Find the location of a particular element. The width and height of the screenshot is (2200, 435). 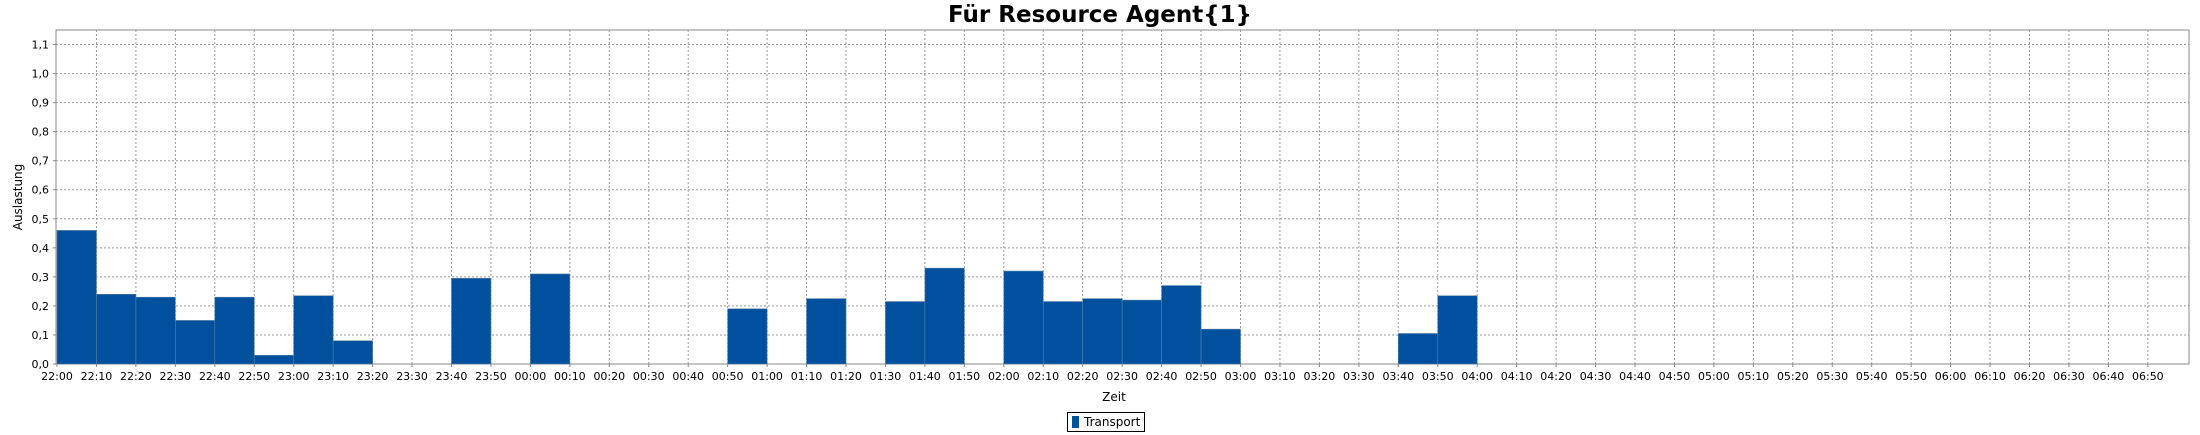

legend: Transport is located at coordinates (1106, 422).